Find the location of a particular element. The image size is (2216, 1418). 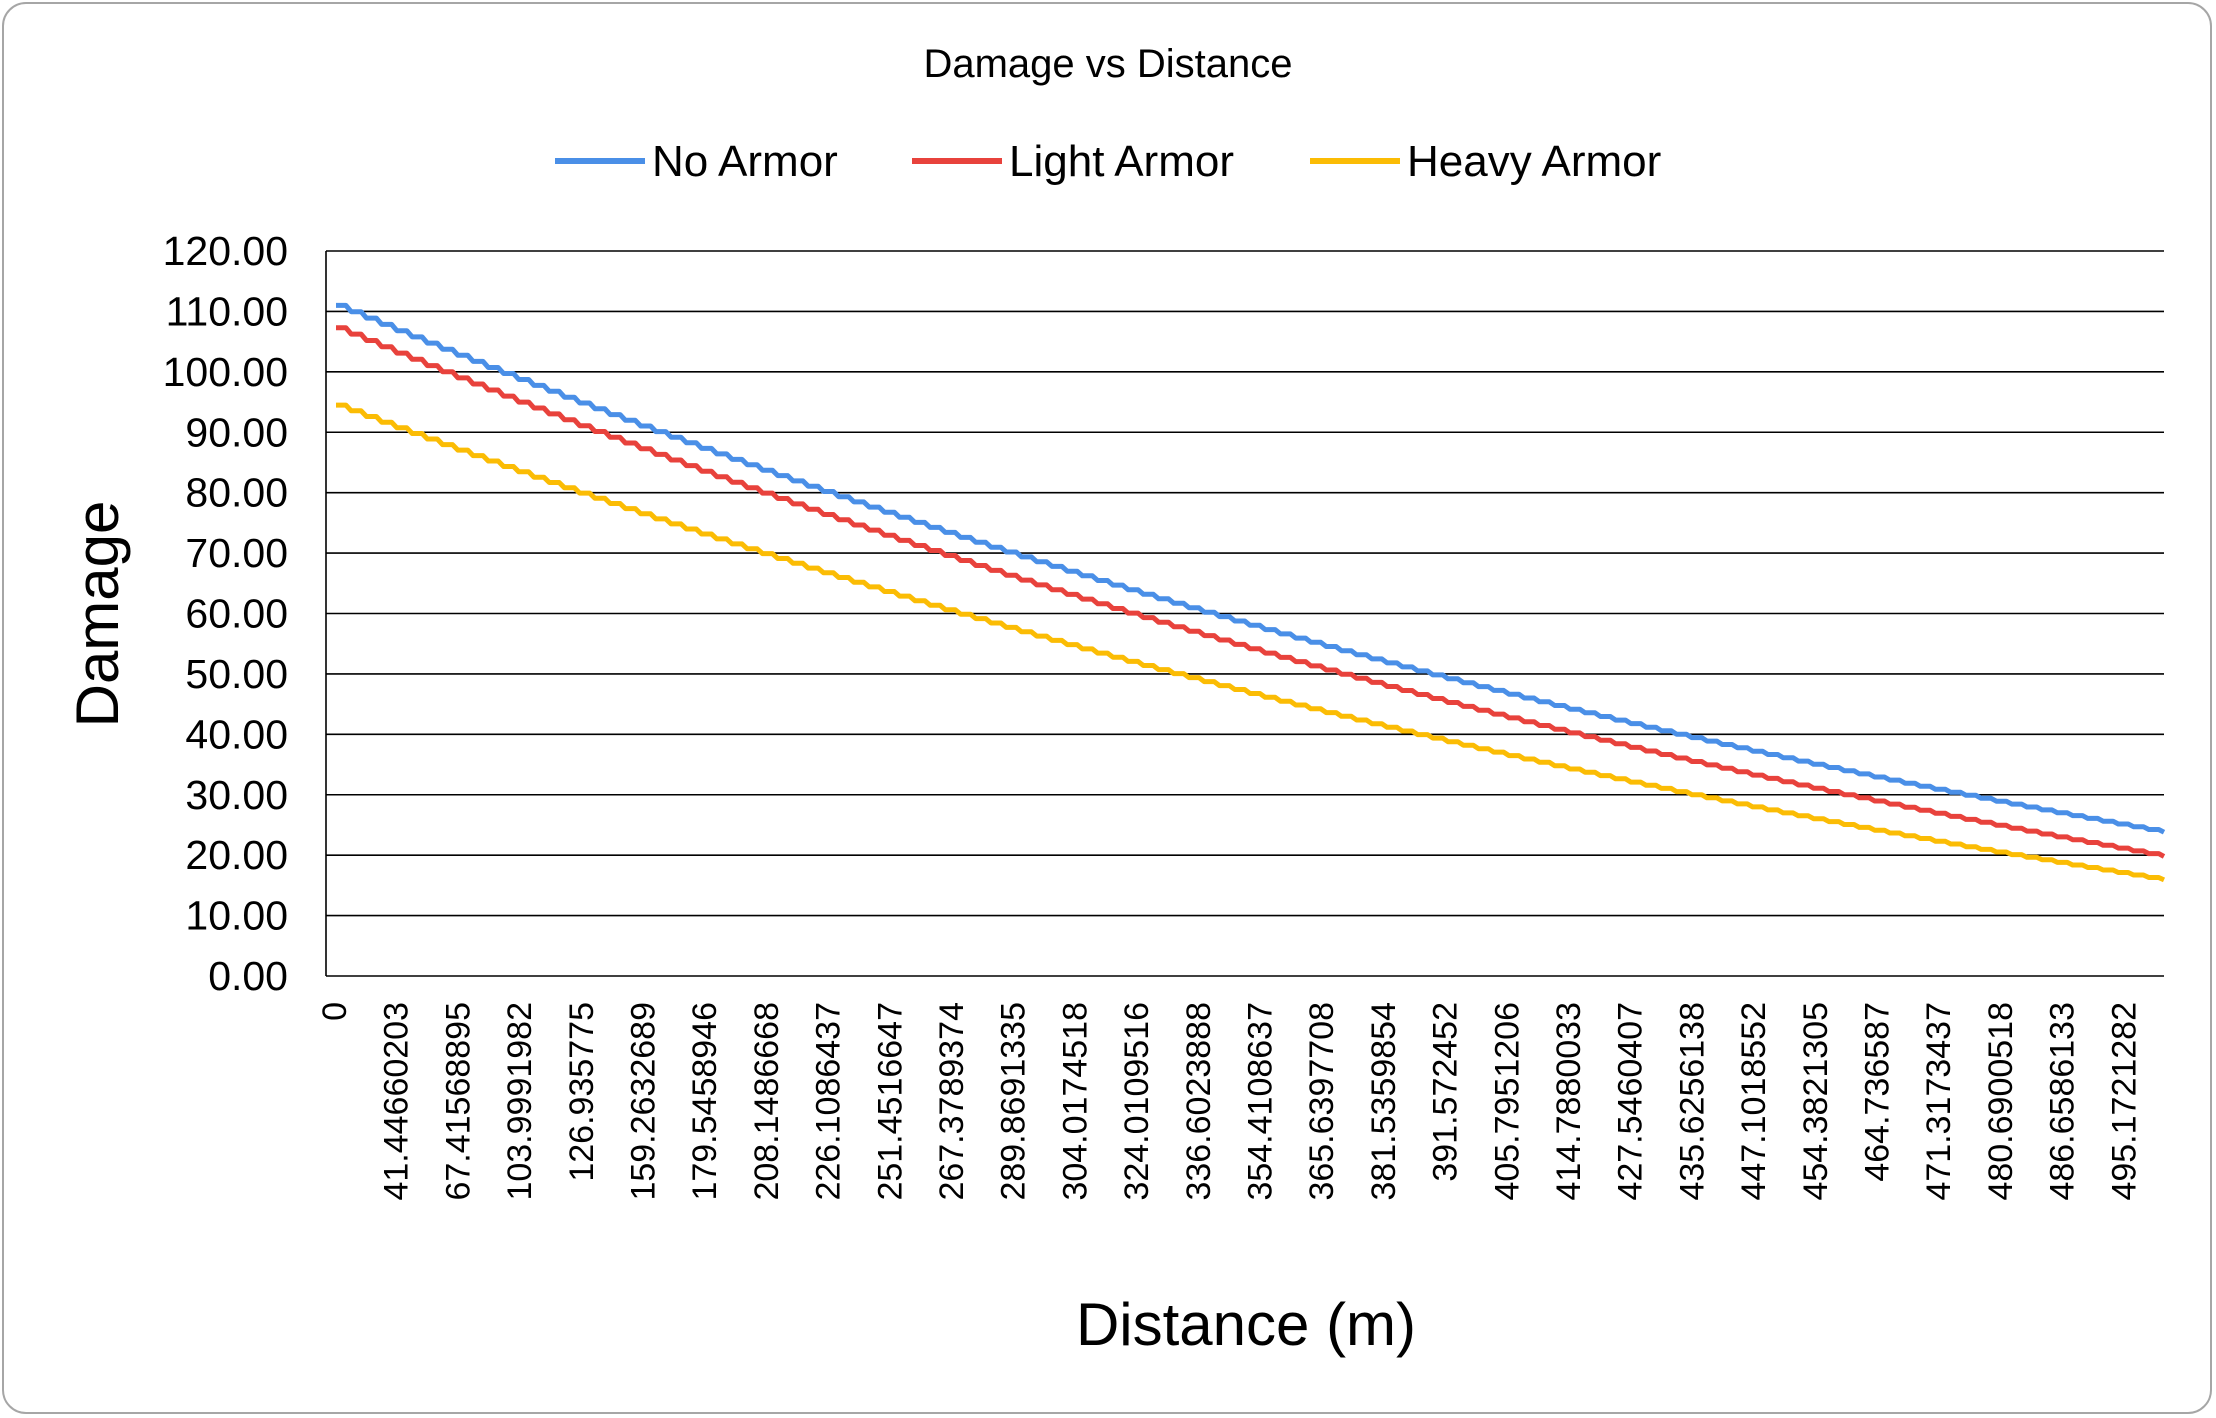

x-tick-label: 103.9991982 is located at coordinates (520, 1101).